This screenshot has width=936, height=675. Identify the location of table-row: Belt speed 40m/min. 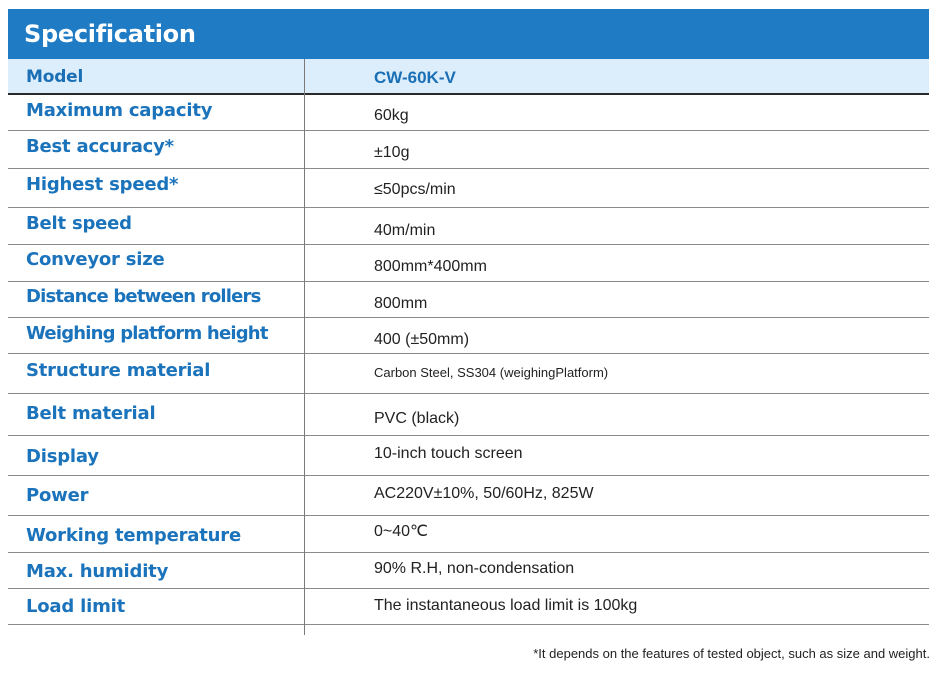
(468, 226).